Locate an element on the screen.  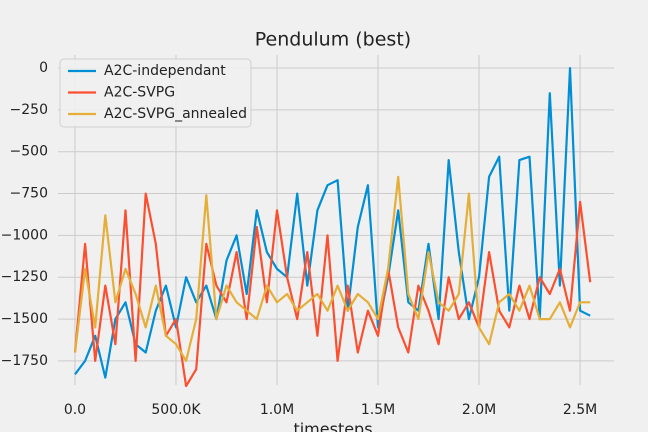
legend: A2C-independant A2C-SVPG A2C-SVPG_annealed is located at coordinates (155, 93).